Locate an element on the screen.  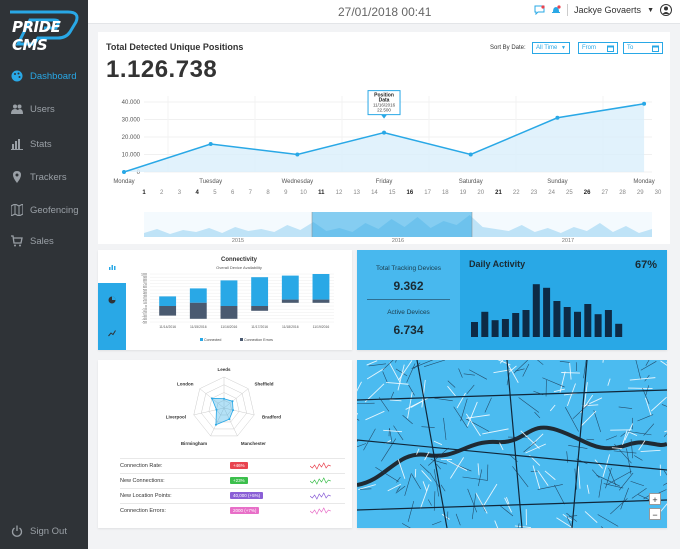
y-tick-label: 0 is located at coordinates (146, 306).